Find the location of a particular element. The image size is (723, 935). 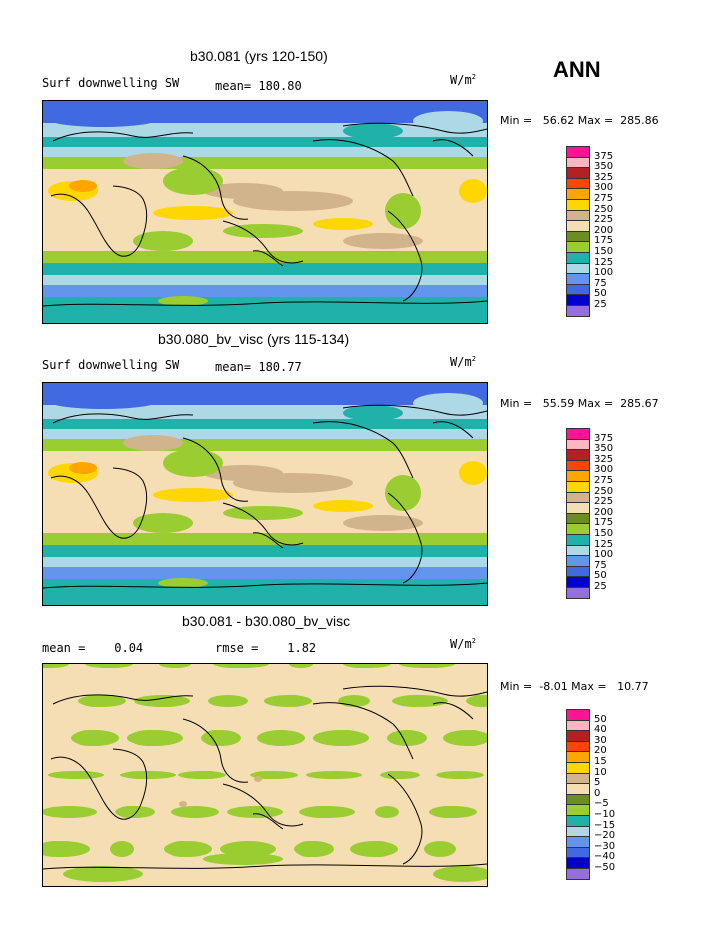

colorbar-tick-label: 15 is located at coordinates (600, 761).